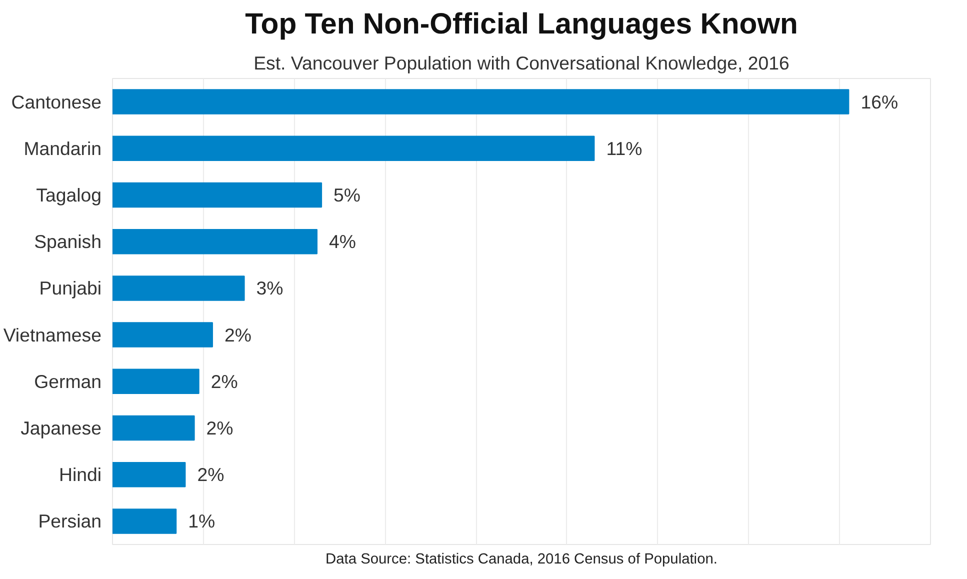 The width and height of the screenshot is (967, 579). Describe the element at coordinates (56, 101) in the screenshot. I see `y-tick-label: Cantonese` at that location.